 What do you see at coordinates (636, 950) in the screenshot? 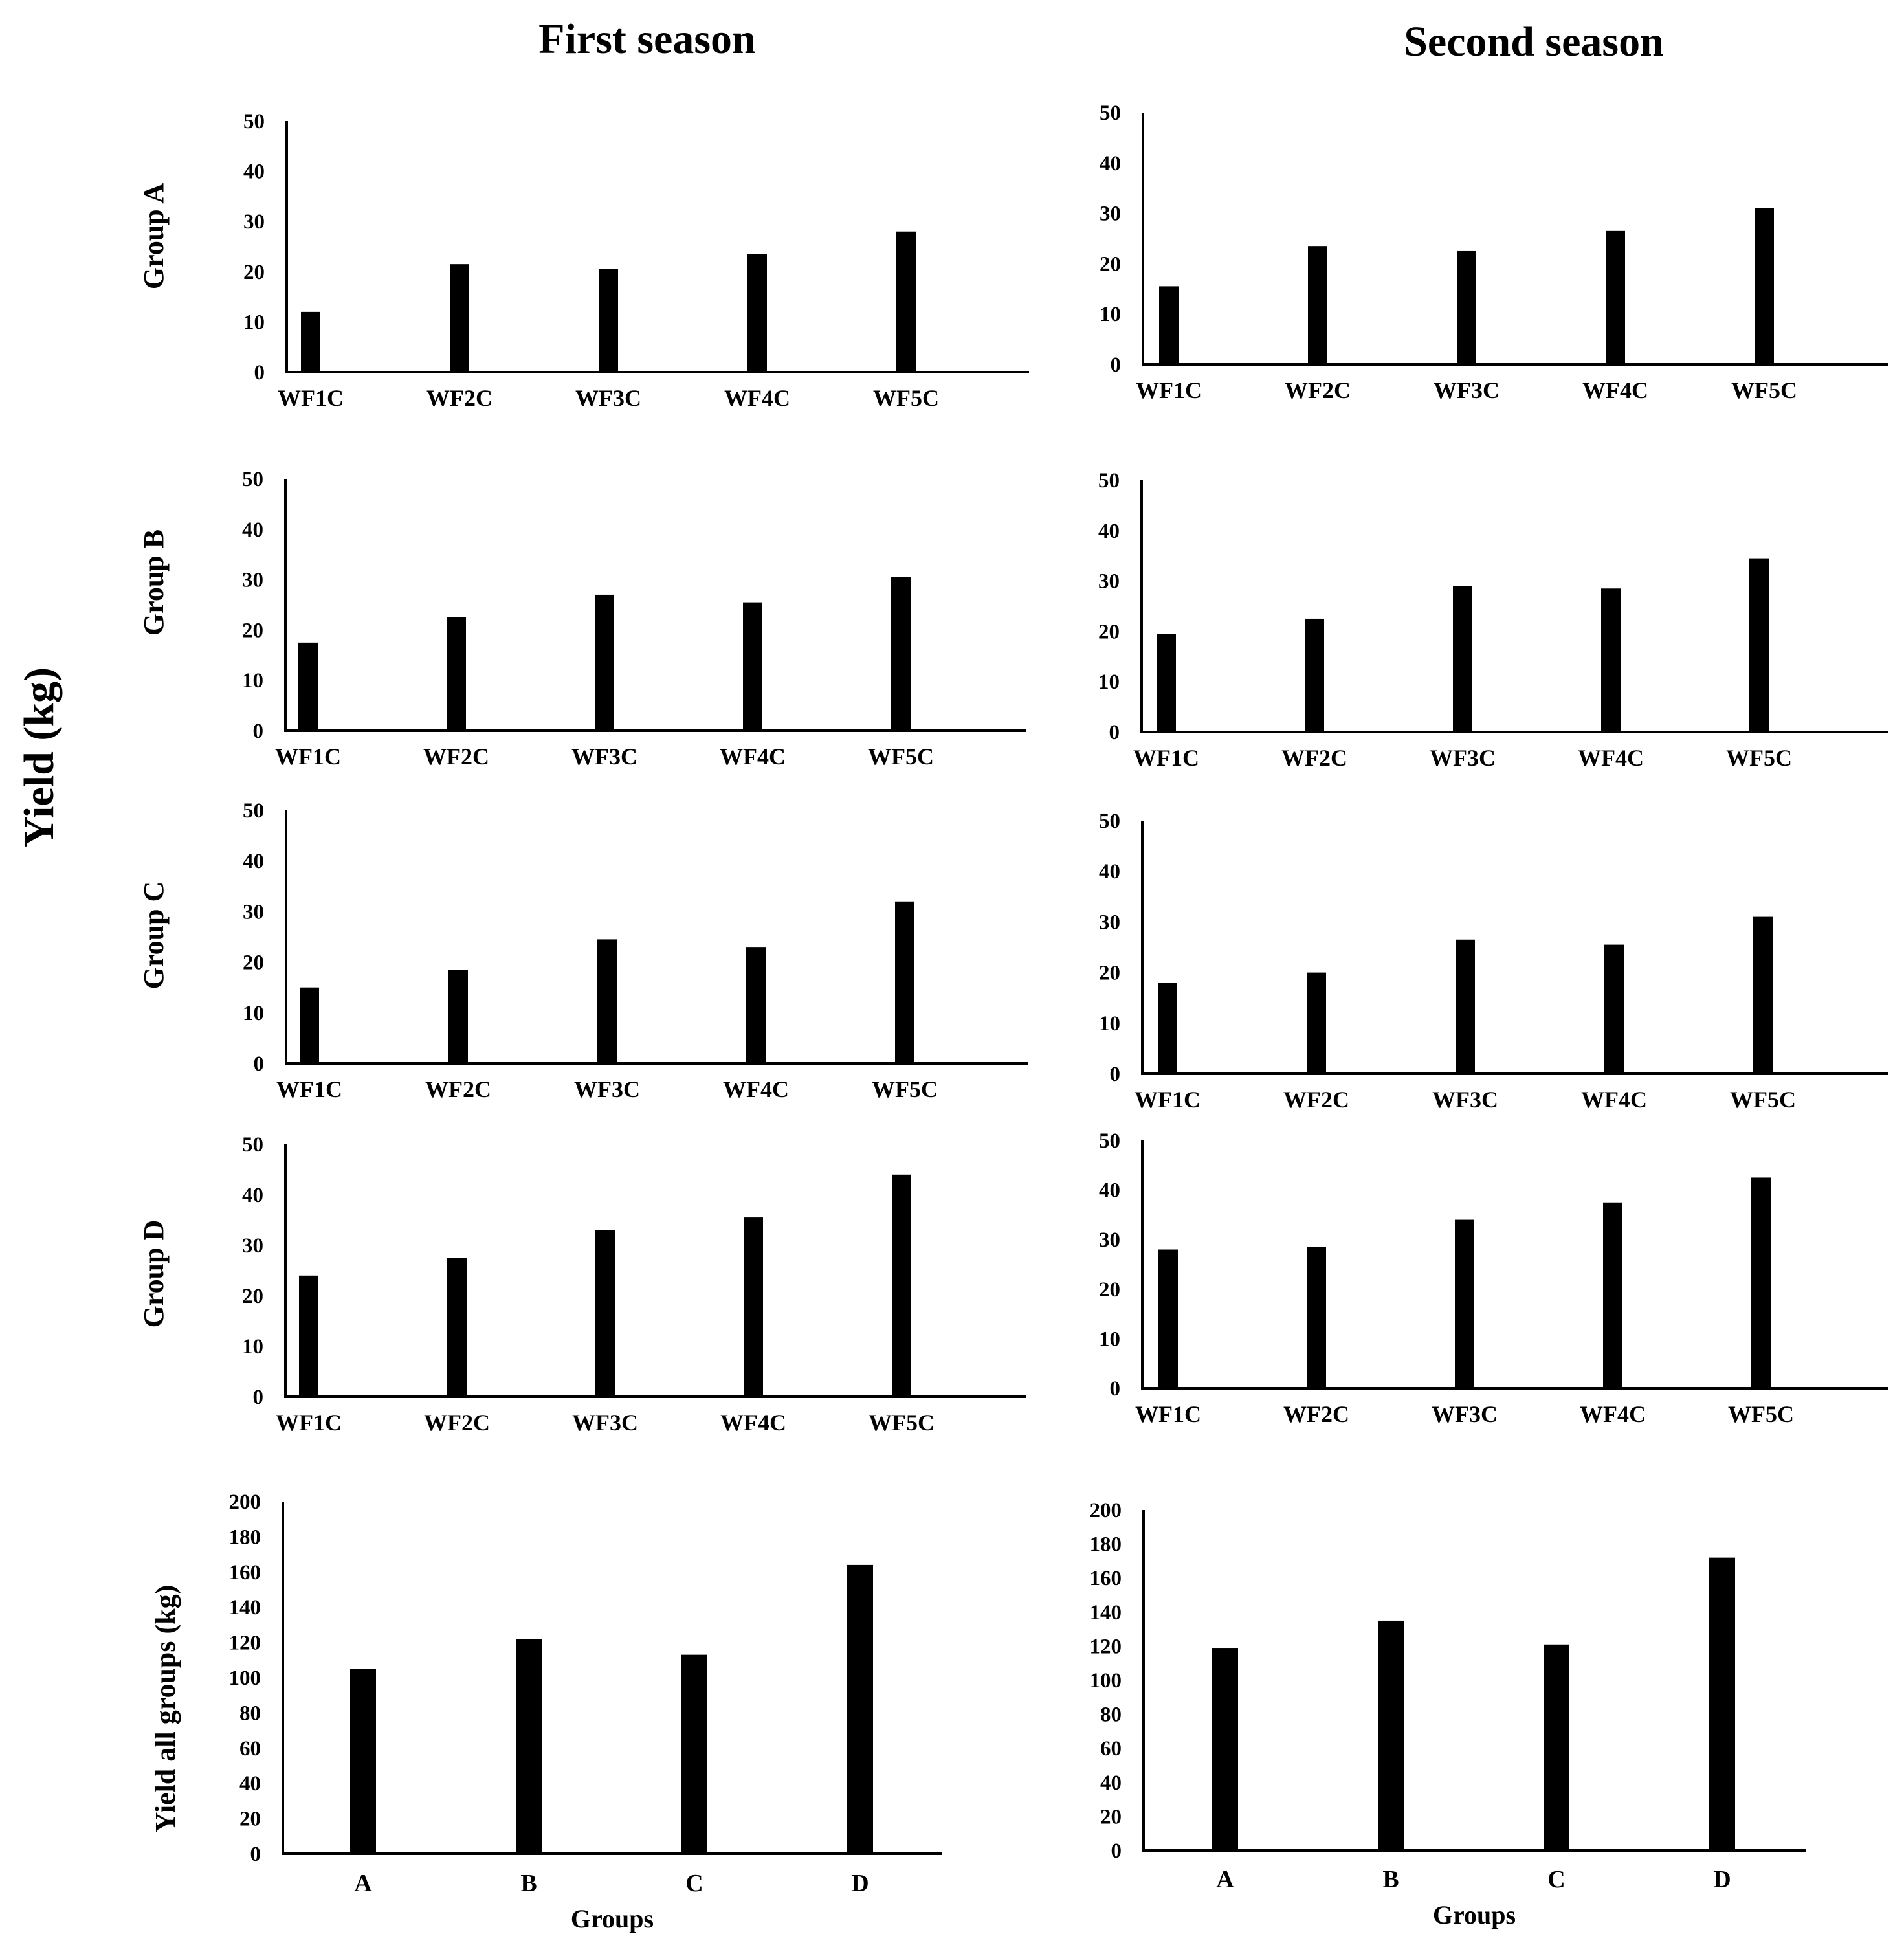
I see `chart-s1-c: 0 10 20 30 40 50 WF1C WF2C WF3C WF4C WF5C` at bounding box center [636, 950].